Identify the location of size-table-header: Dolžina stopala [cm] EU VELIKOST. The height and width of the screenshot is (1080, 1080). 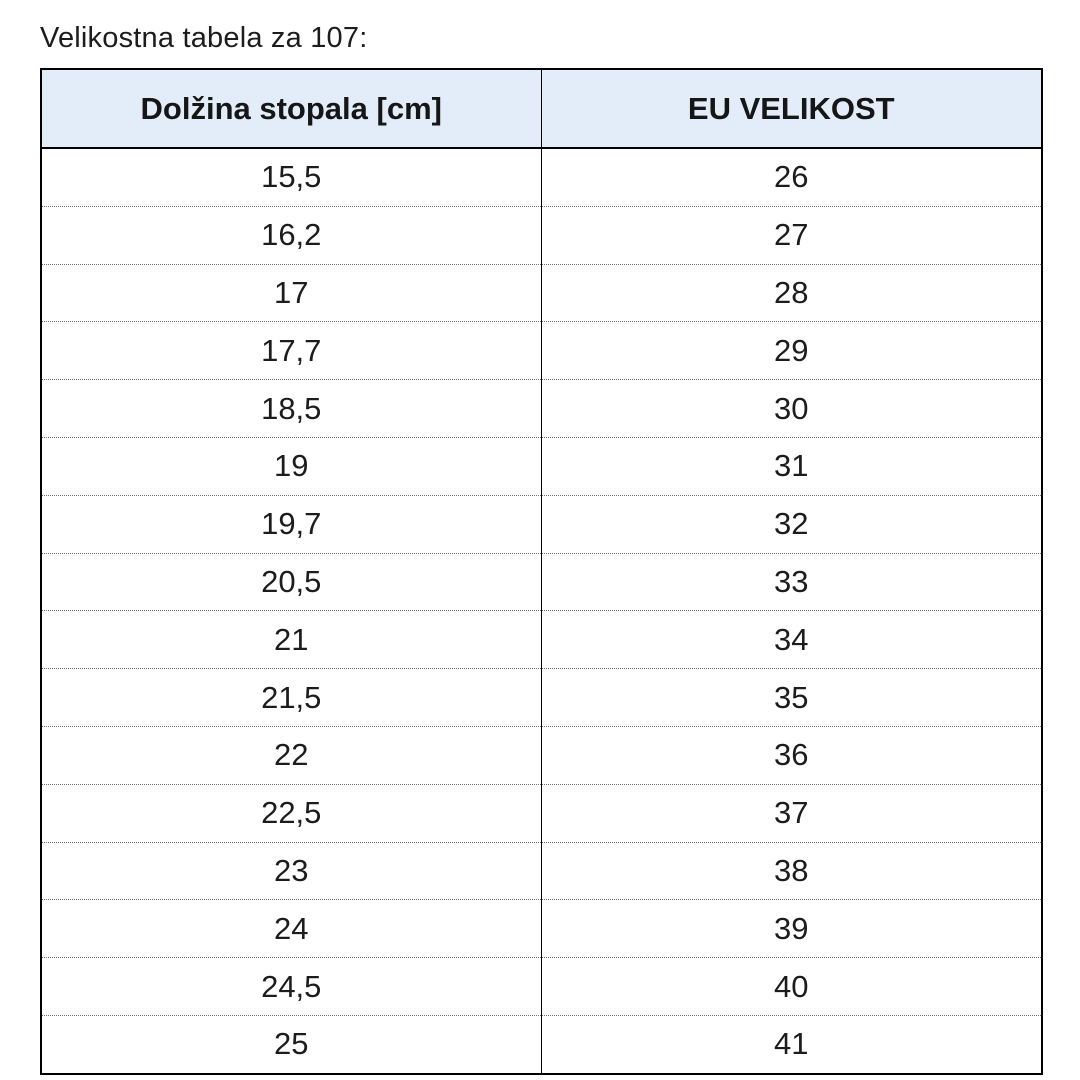
(541, 109).